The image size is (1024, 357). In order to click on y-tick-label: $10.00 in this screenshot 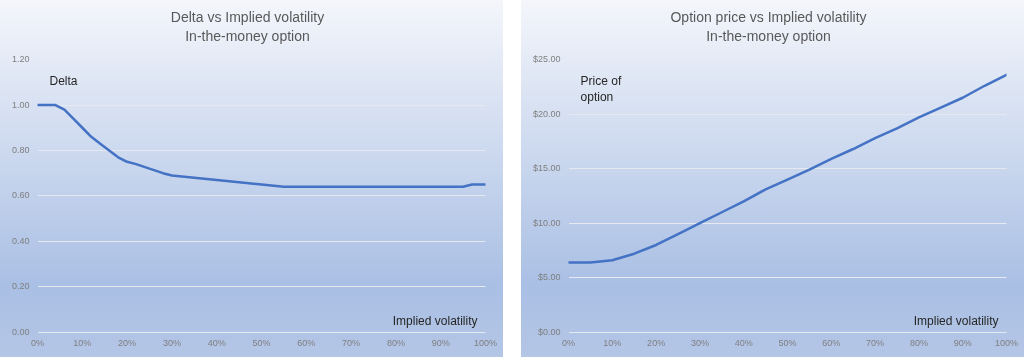, I will do `click(547, 222)`.